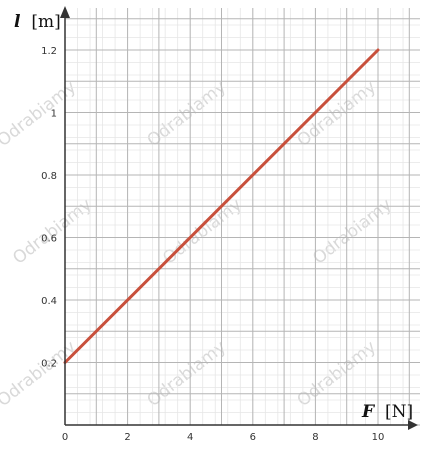 This screenshot has height=454, width=422. I want to click on y-axis-arrow, so click(65, 12).